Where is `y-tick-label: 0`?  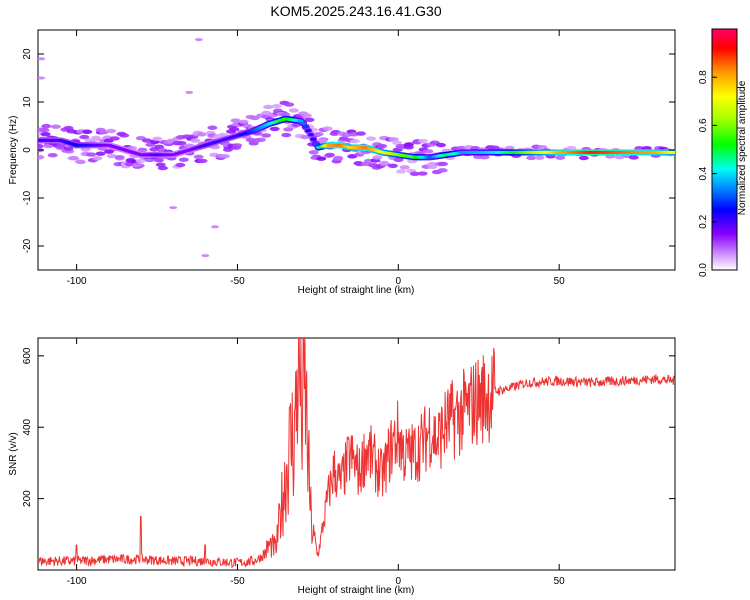 y-tick-label: 0 is located at coordinates (27, 150).